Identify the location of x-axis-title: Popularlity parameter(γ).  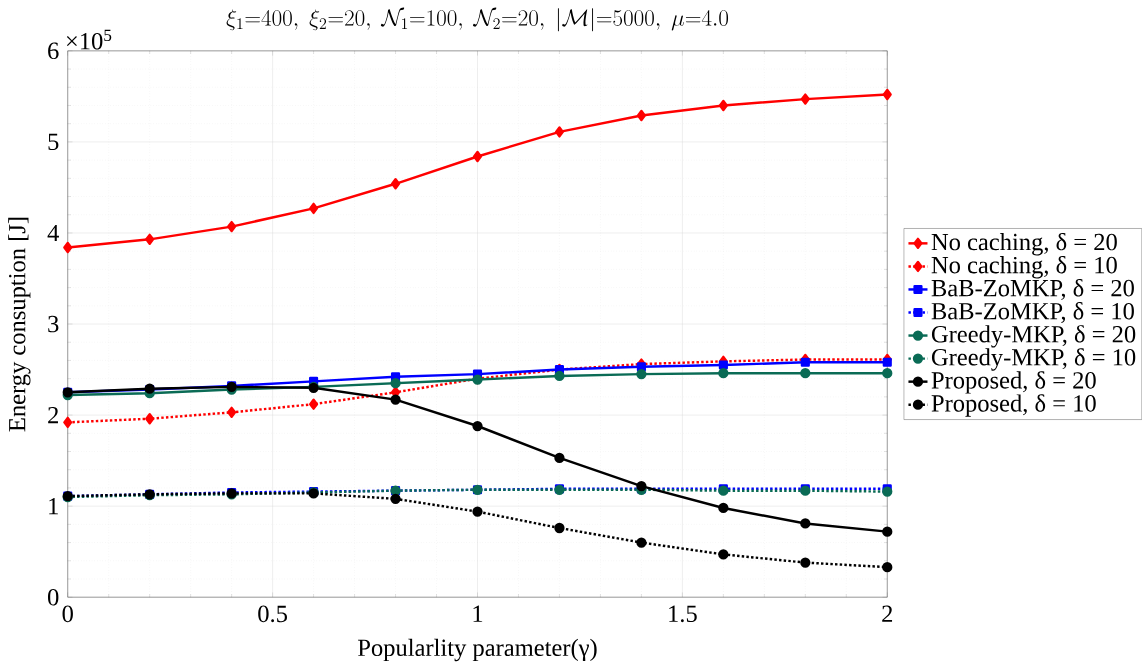
(477, 649).